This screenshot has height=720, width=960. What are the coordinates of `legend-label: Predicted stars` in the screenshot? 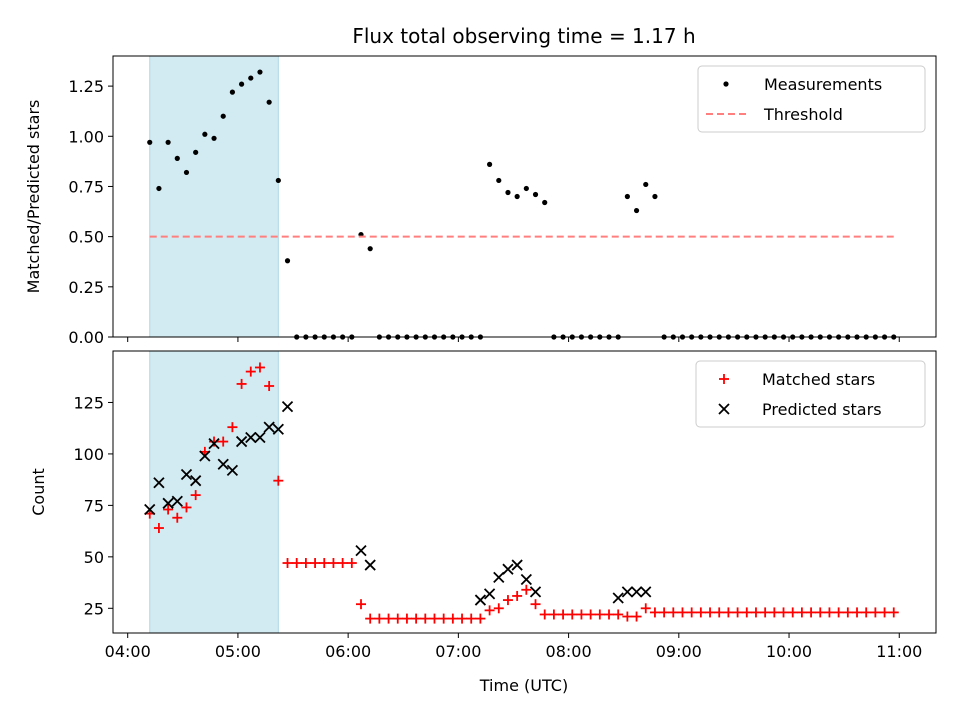 It's located at (822, 409).